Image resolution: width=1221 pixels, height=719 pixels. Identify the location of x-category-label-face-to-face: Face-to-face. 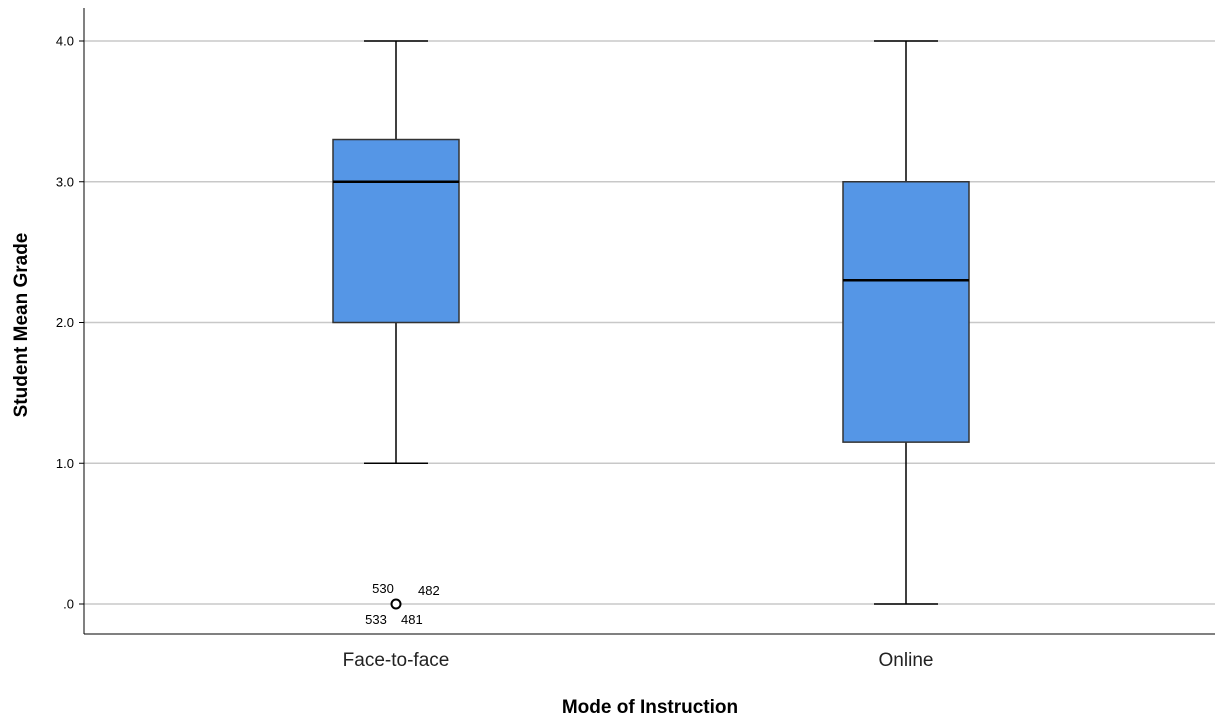
(396, 660).